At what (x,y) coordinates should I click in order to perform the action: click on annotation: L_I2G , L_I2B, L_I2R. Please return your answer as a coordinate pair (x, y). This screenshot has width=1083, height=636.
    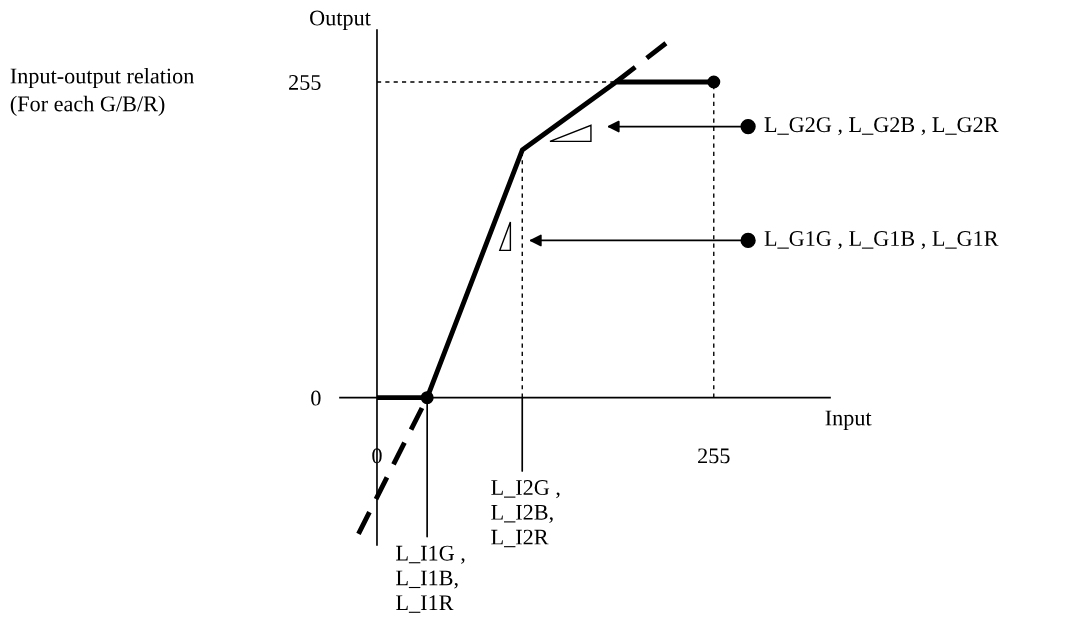
    Looking at the image, I should click on (525, 514).